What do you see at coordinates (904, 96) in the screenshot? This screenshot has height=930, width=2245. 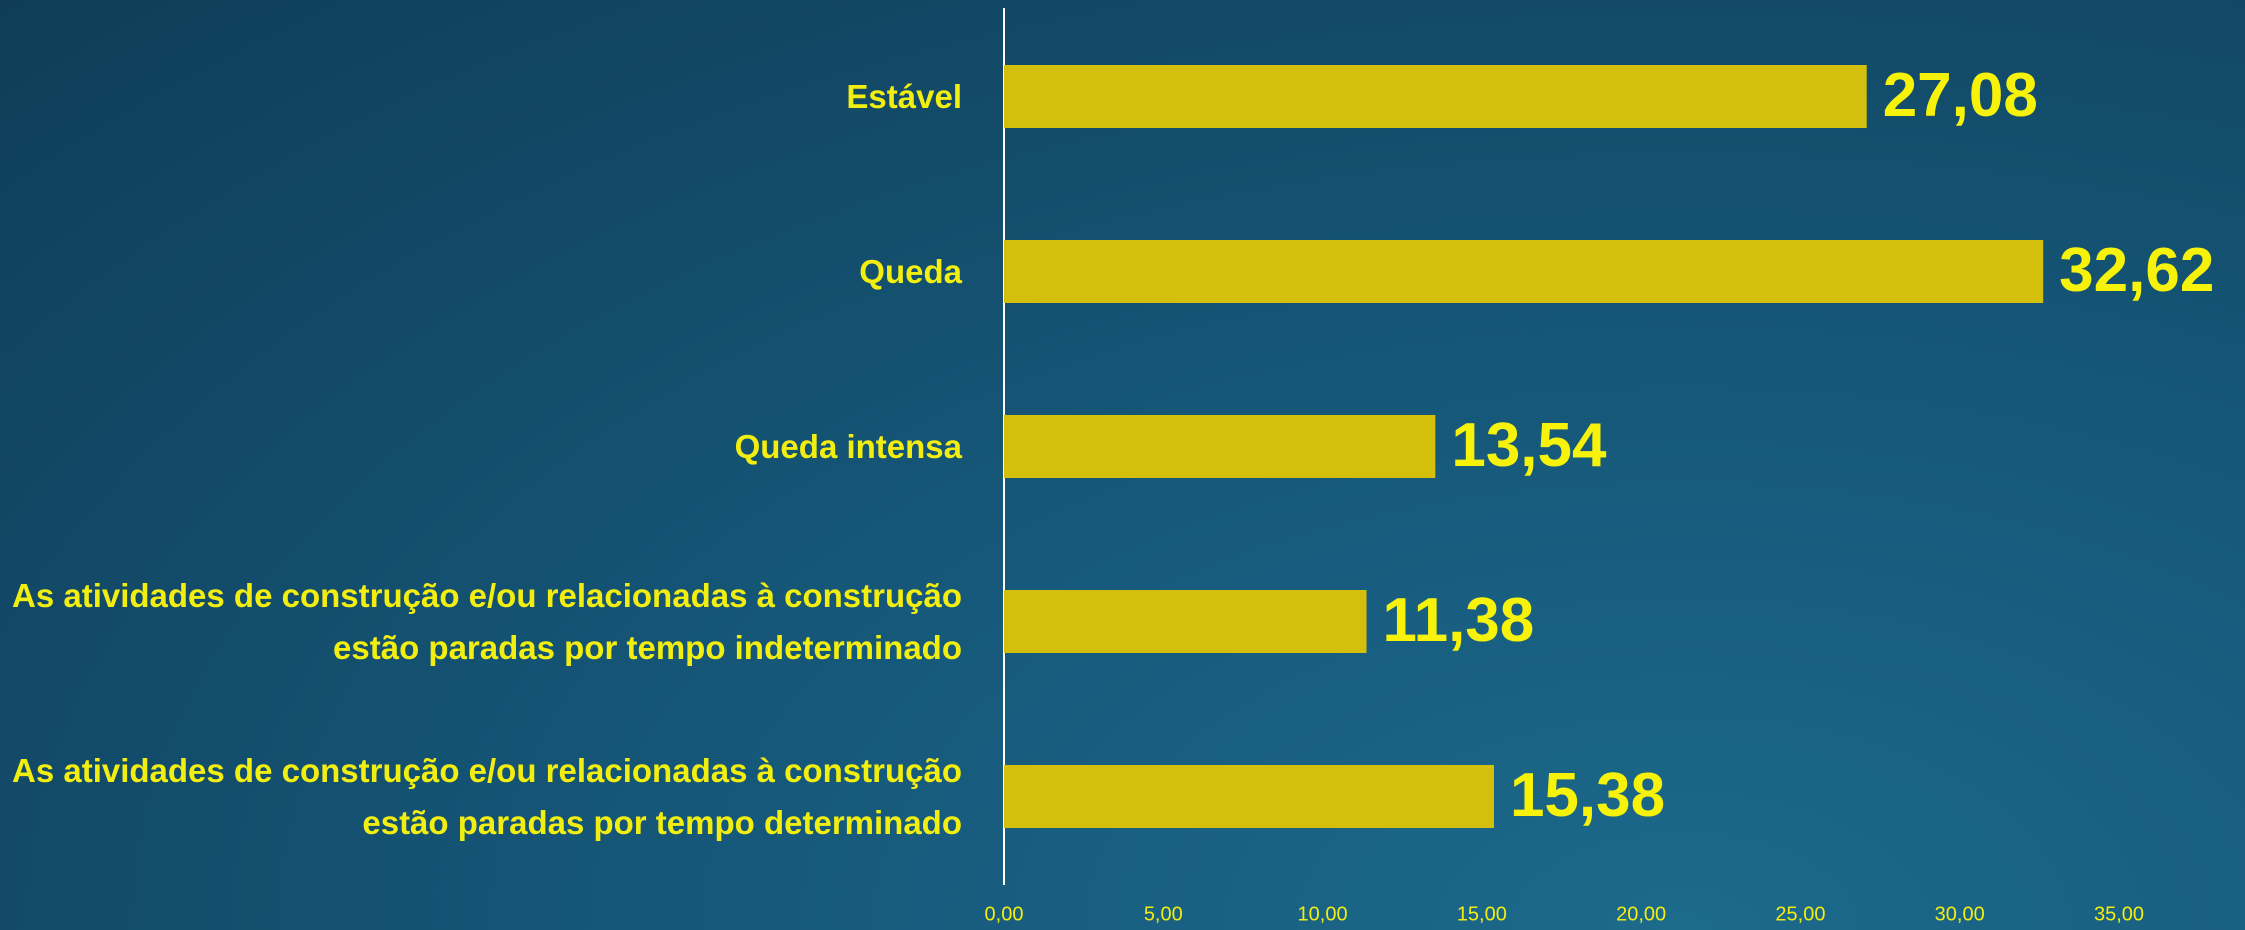 I see `category-label: Estável` at bounding box center [904, 96].